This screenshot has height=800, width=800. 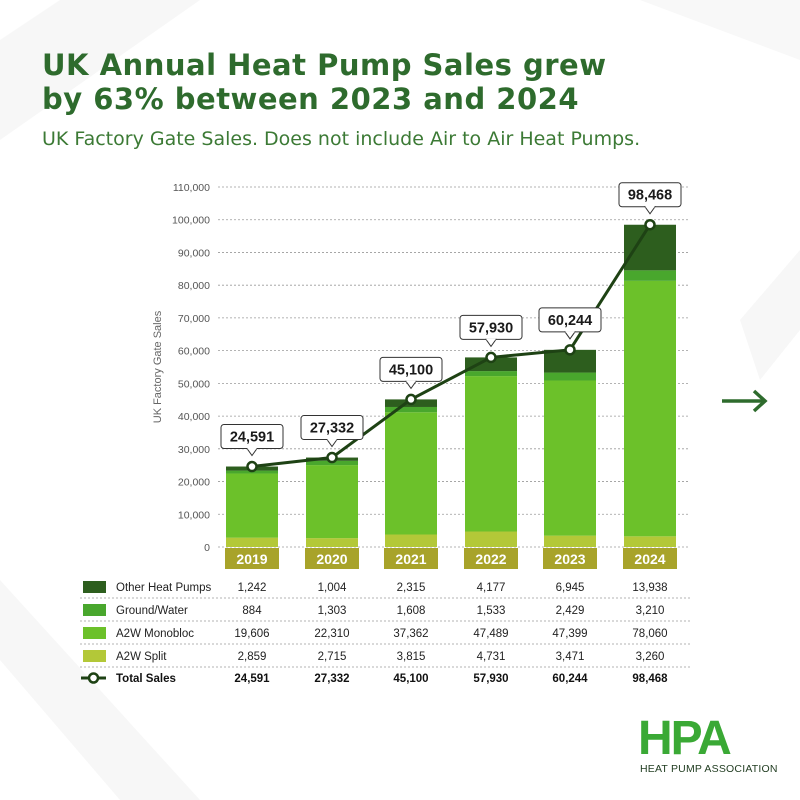 I want to click on table-cell: 13,938, so click(x=649, y=588).